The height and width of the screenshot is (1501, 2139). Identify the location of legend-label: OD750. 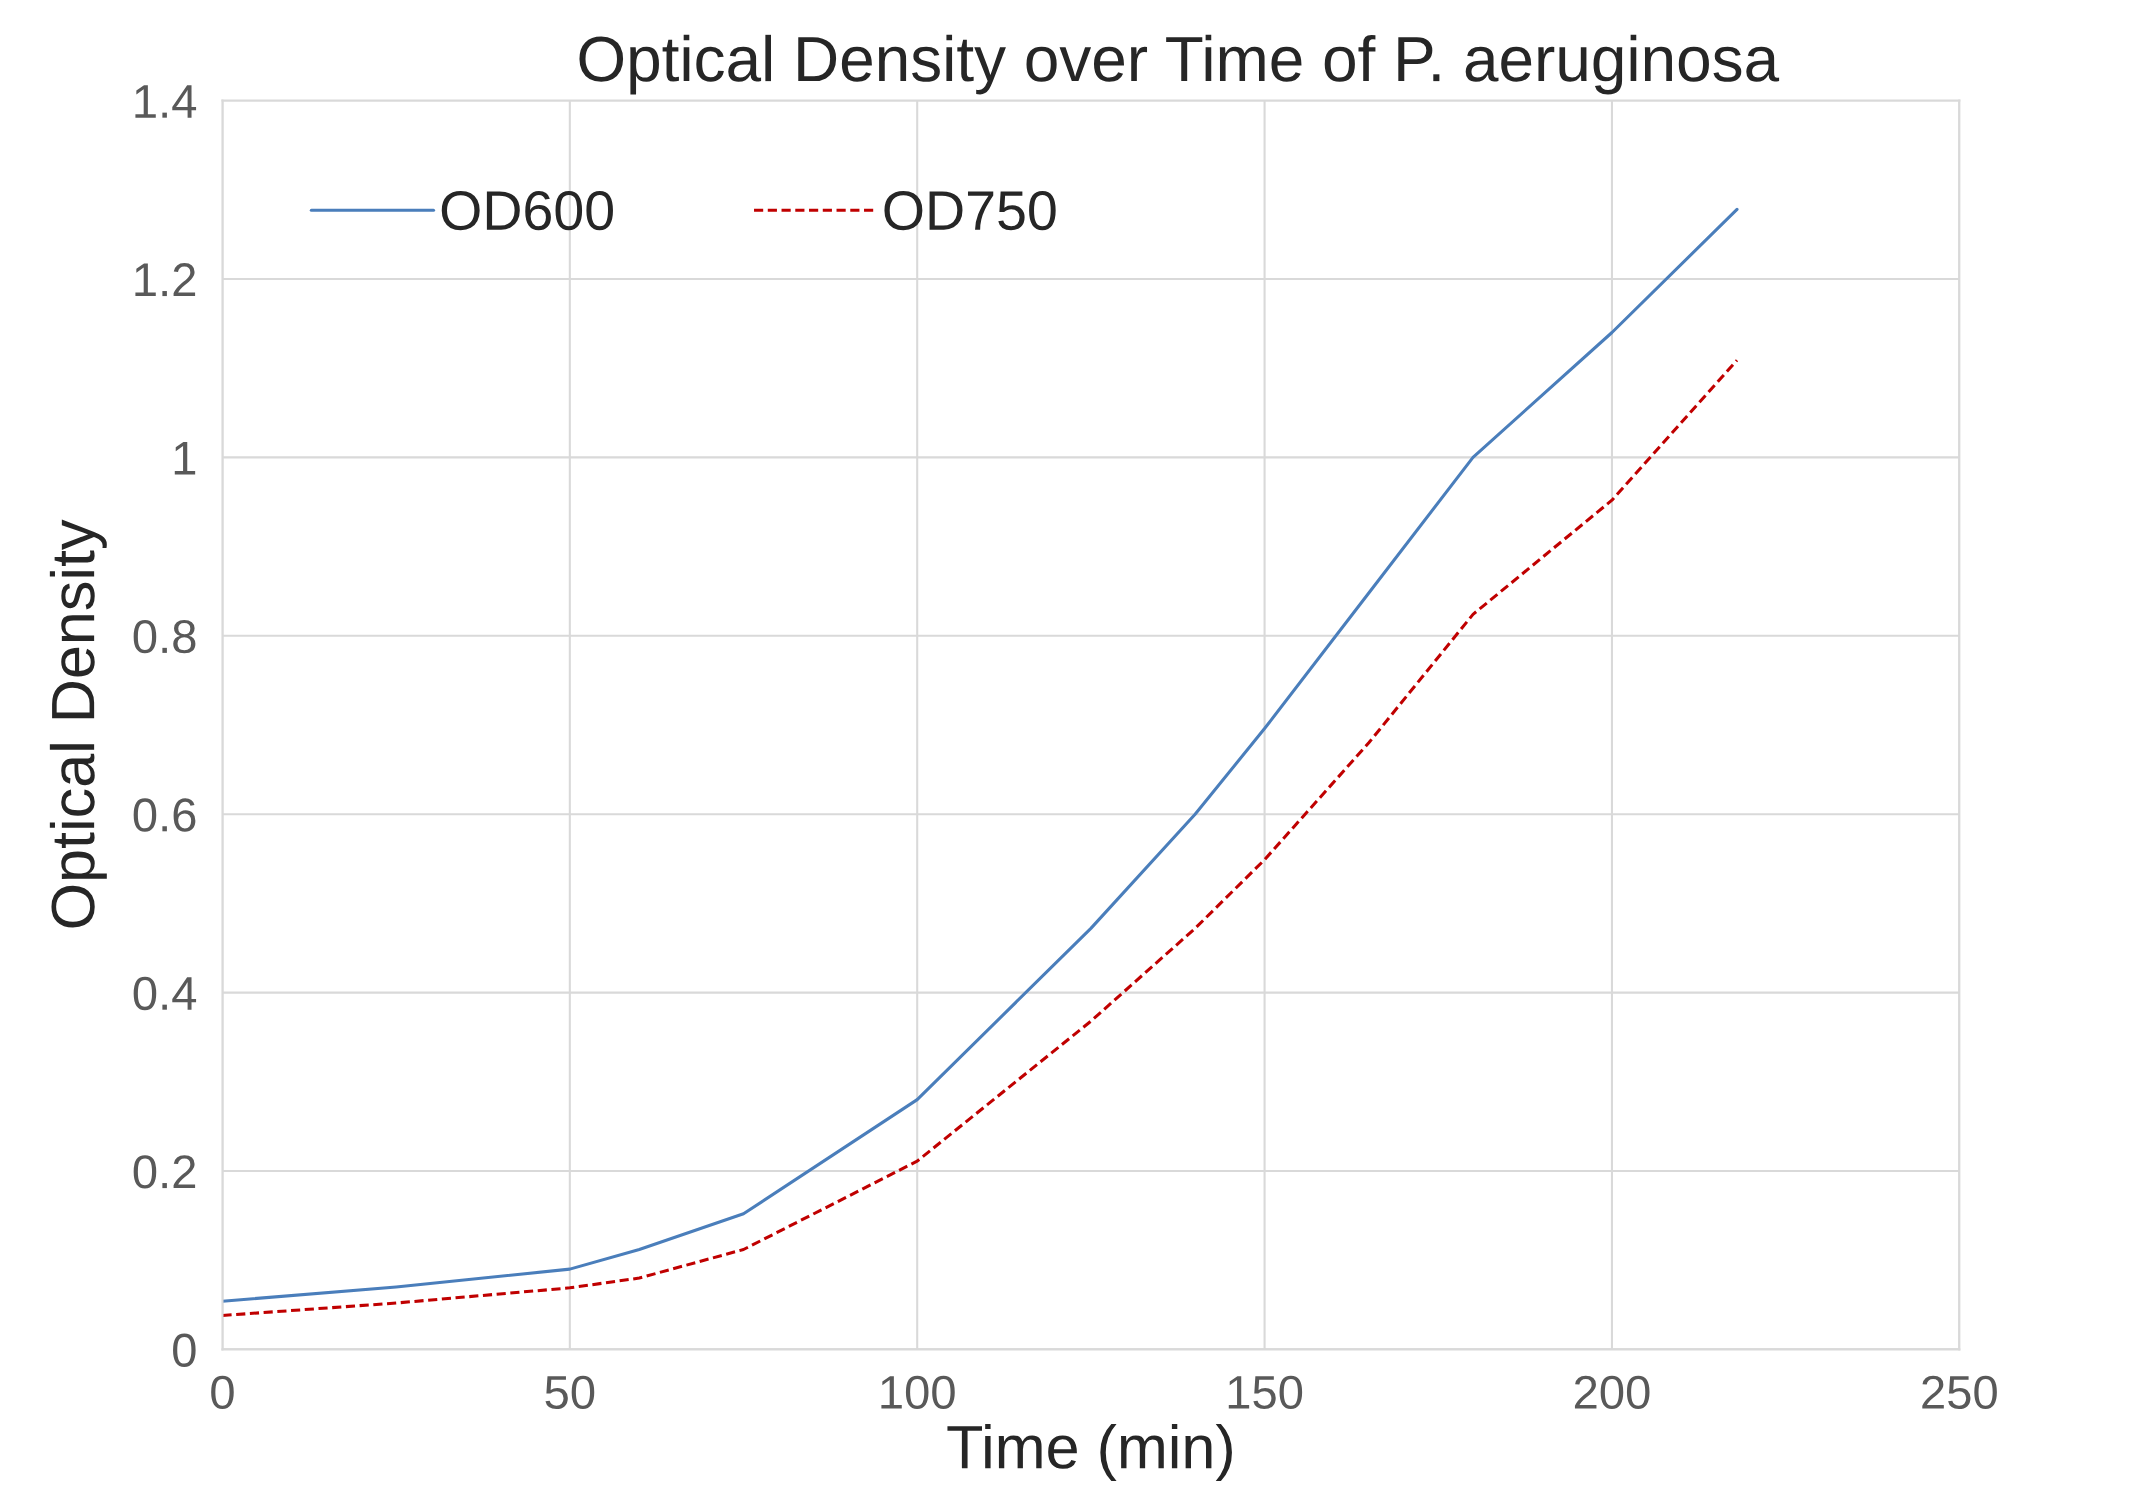
(970, 210).